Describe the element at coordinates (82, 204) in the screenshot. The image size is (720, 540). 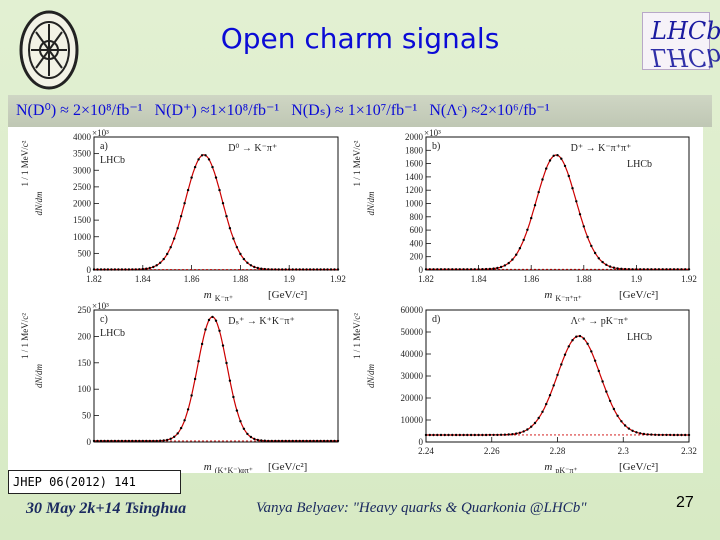
I see `y-tick-label: 2000` at that location.